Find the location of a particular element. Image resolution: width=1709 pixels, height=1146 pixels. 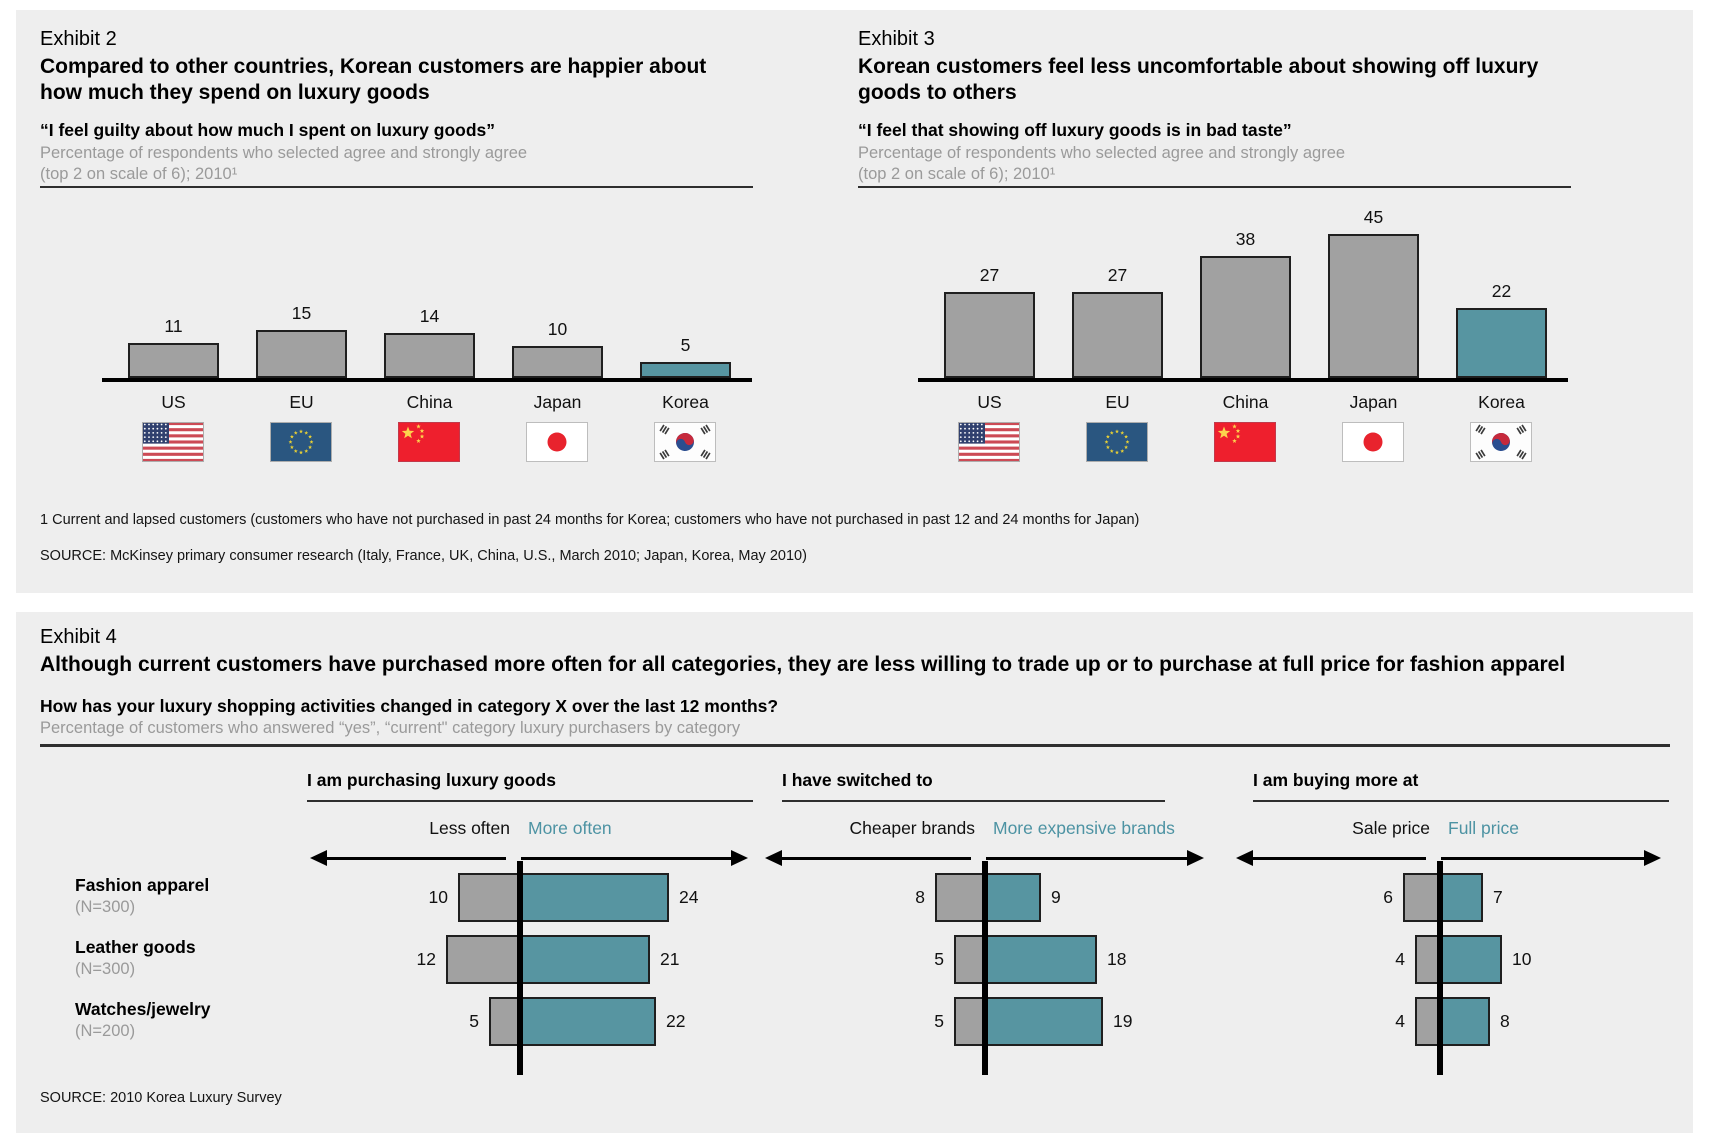

group-switched-header: I have switched to is located at coordinates (857, 780).